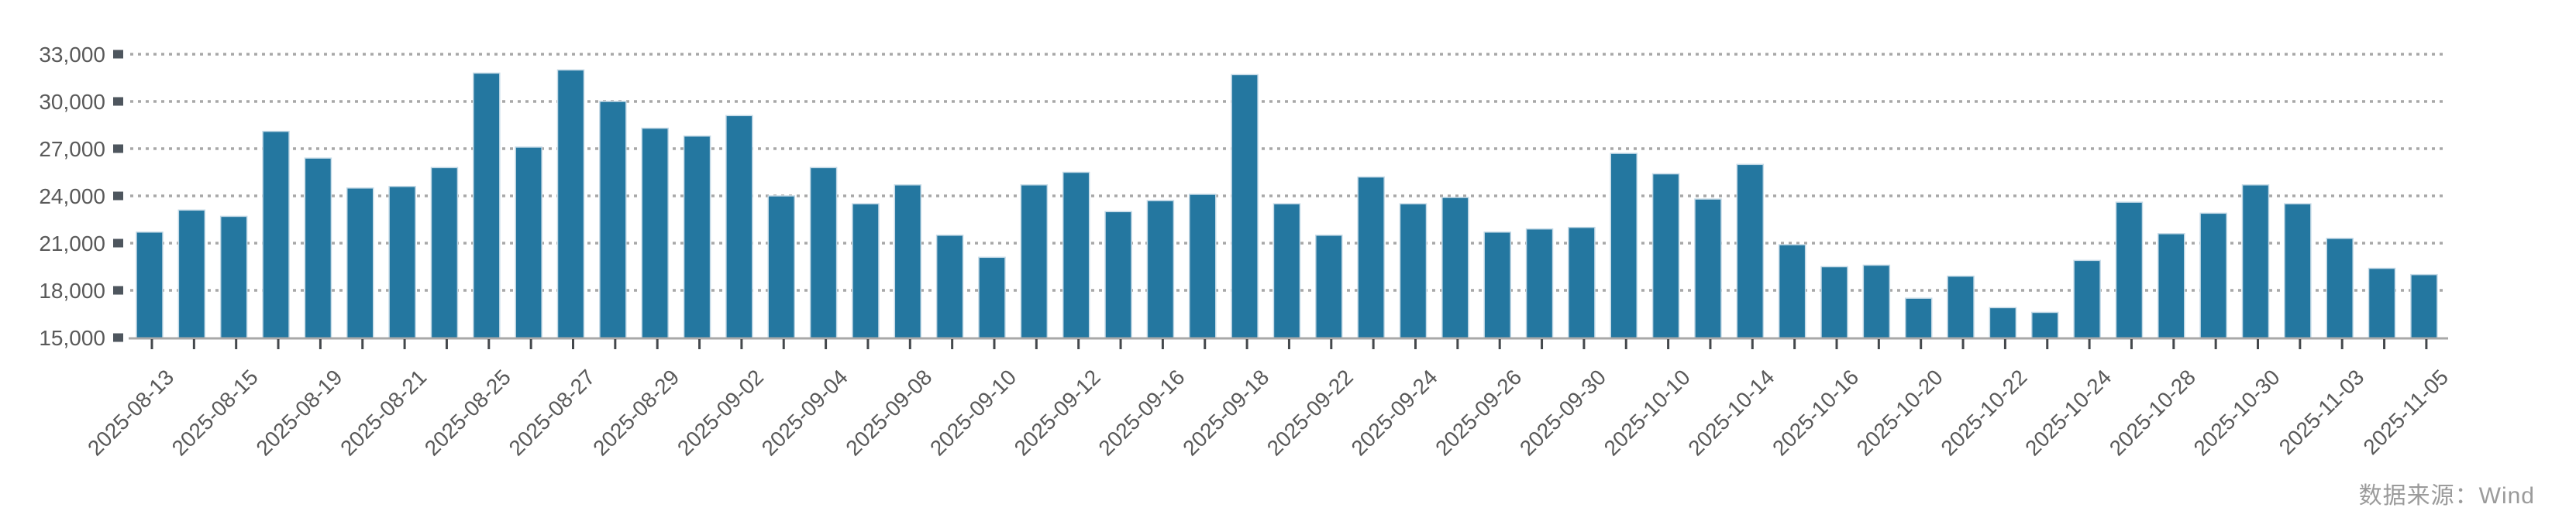  What do you see at coordinates (467, 412) in the screenshot?
I see `x-axis-tick-label: 2025-08-25` at bounding box center [467, 412].